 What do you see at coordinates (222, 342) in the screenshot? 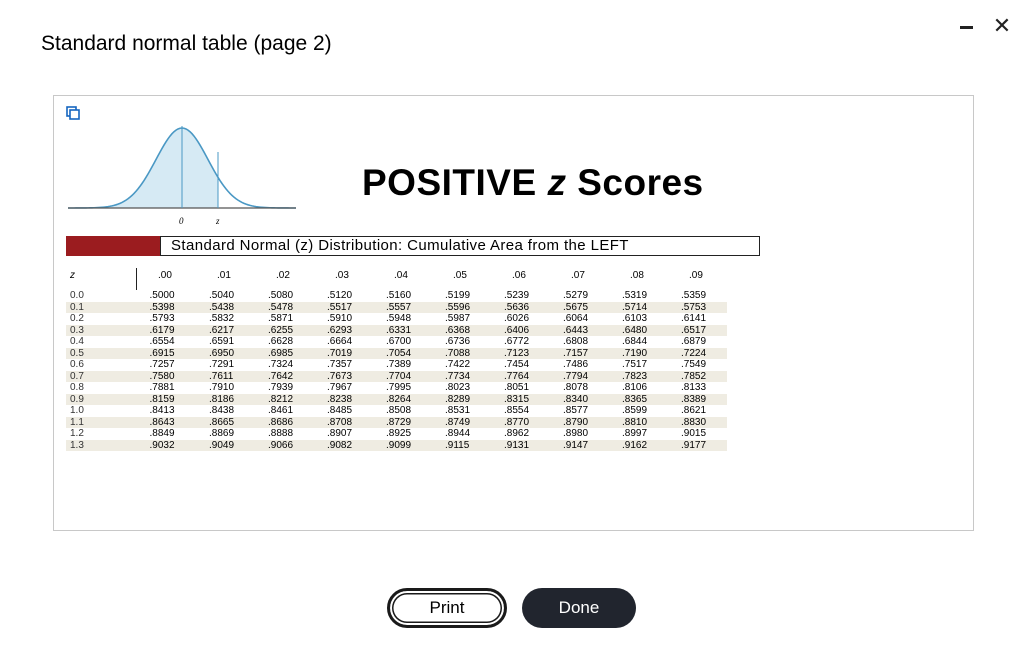
I see `table-cell: .6591` at bounding box center [222, 342].